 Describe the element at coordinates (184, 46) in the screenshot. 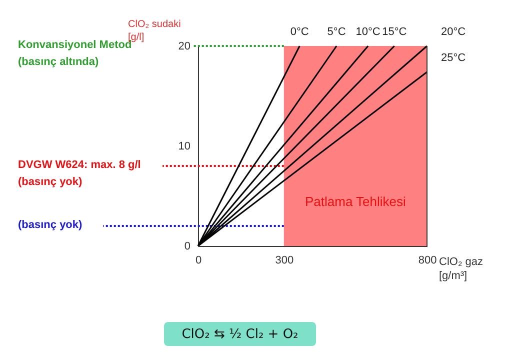

I see `y-tick-label: 20` at that location.